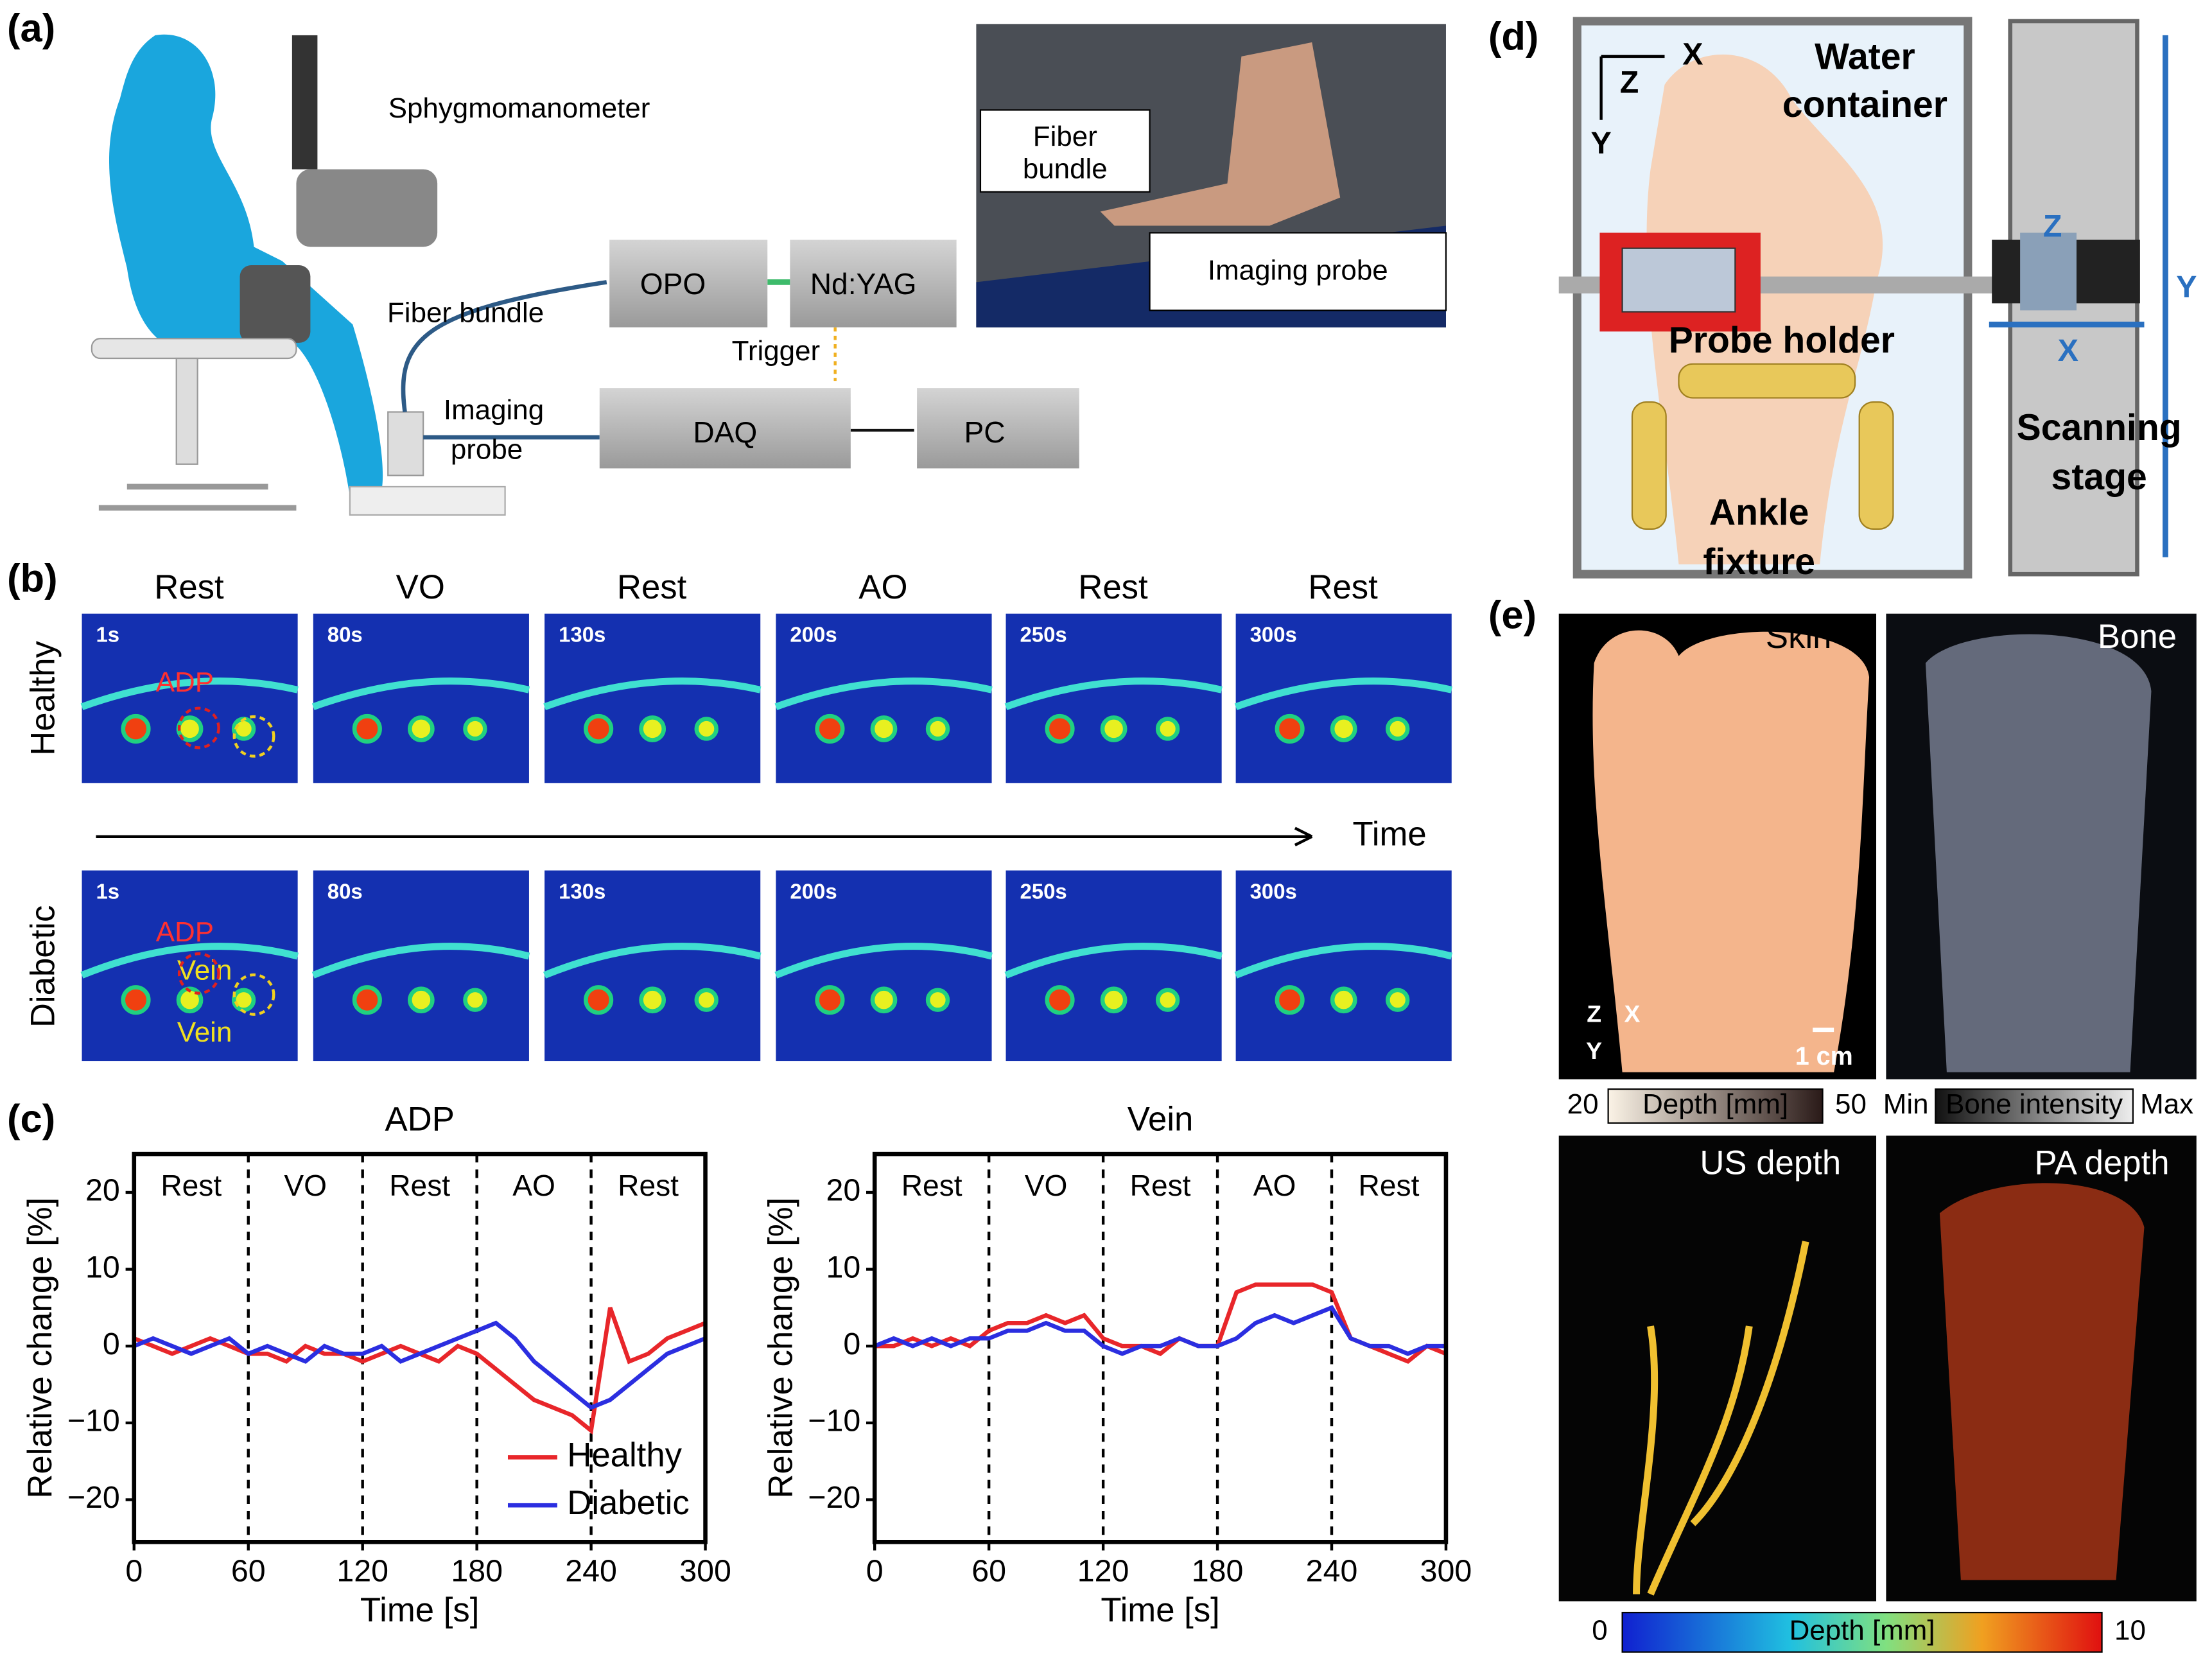  I want to click on time-arrow, so click(704, 836).